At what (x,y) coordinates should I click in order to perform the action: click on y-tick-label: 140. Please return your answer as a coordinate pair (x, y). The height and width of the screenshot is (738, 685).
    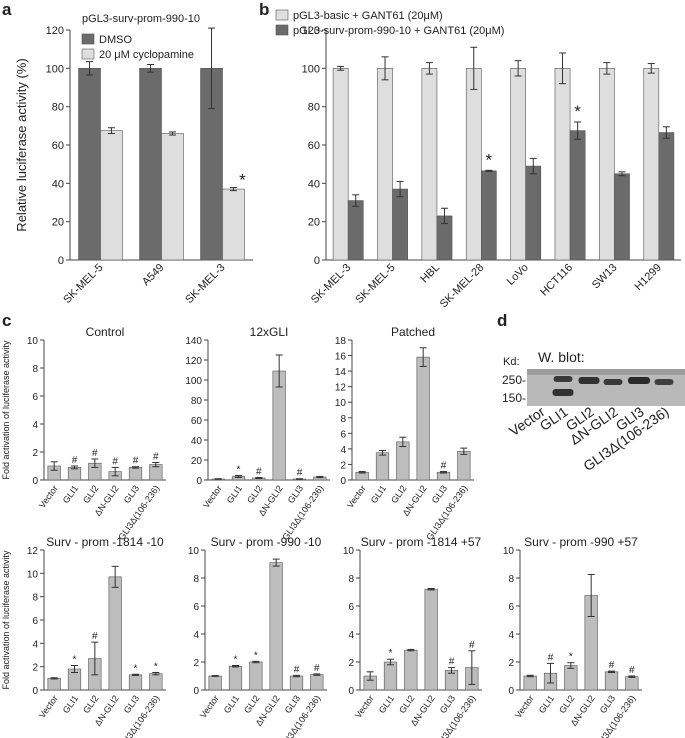
    Looking at the image, I should click on (193, 341).